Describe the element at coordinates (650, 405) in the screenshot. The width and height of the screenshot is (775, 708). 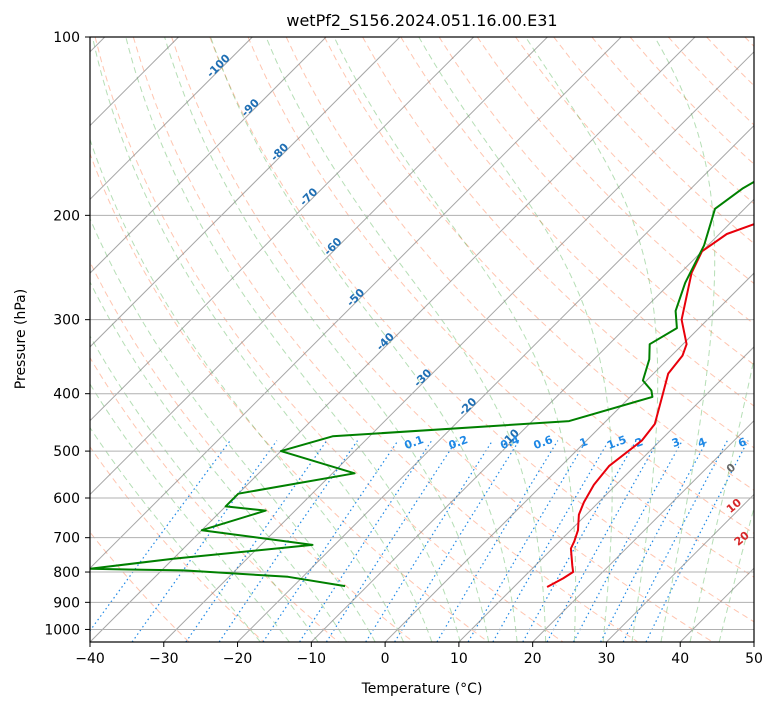
I see `temperature-profile` at that location.